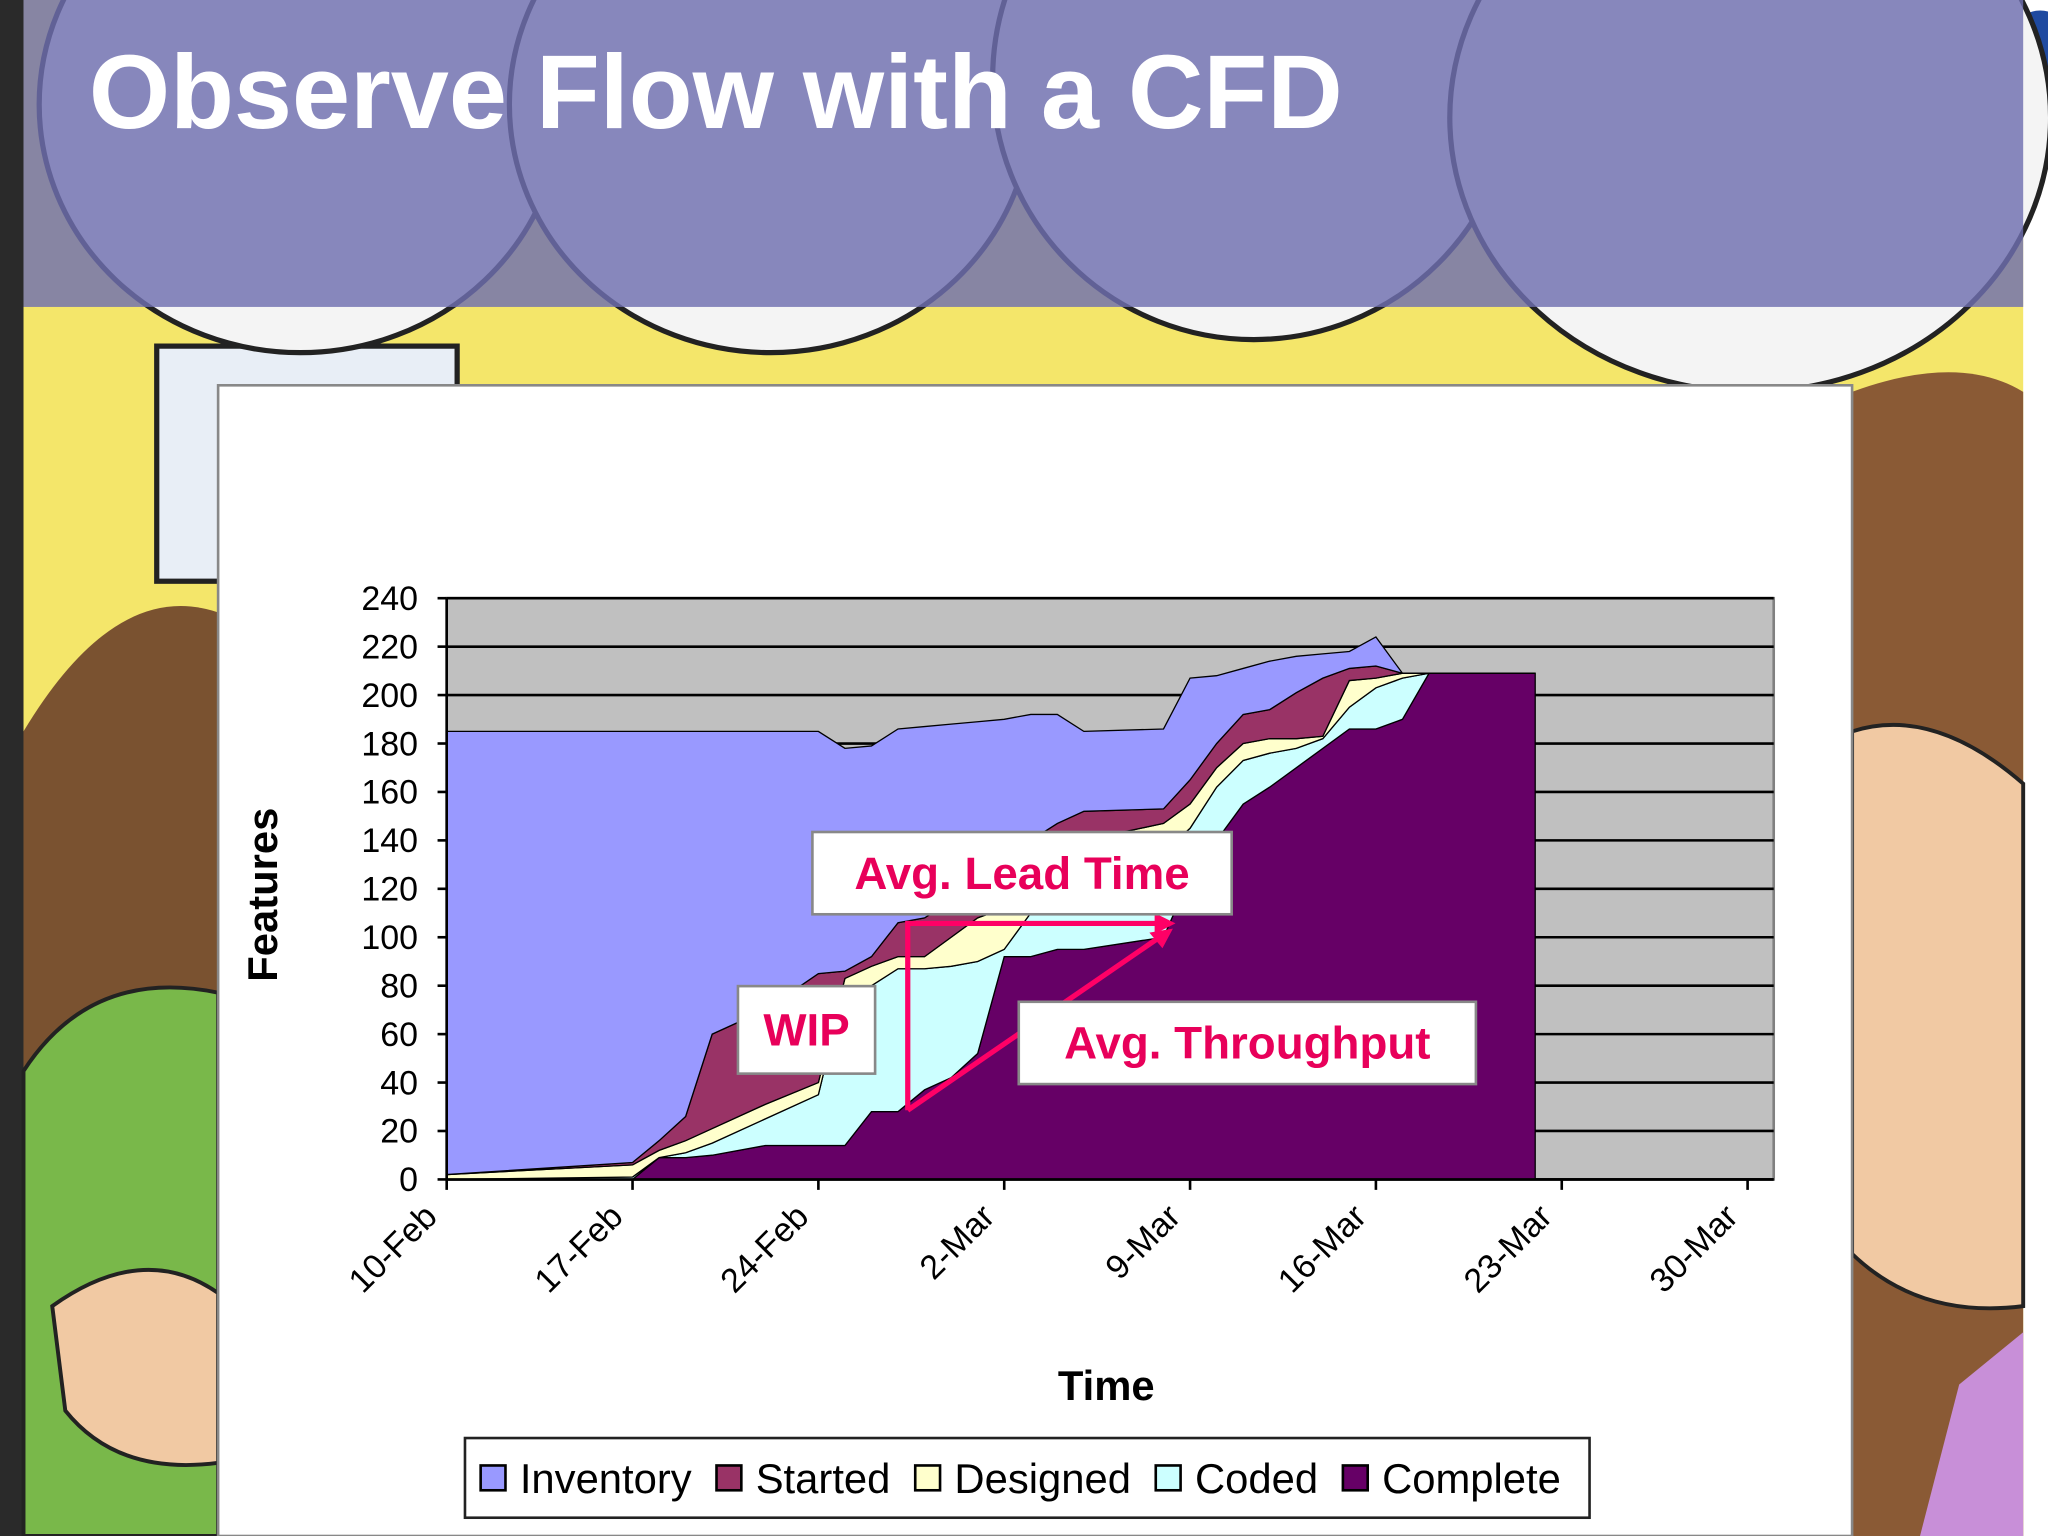 The image size is (2048, 1536). I want to click on y-tick-label: 200, so click(389, 696).